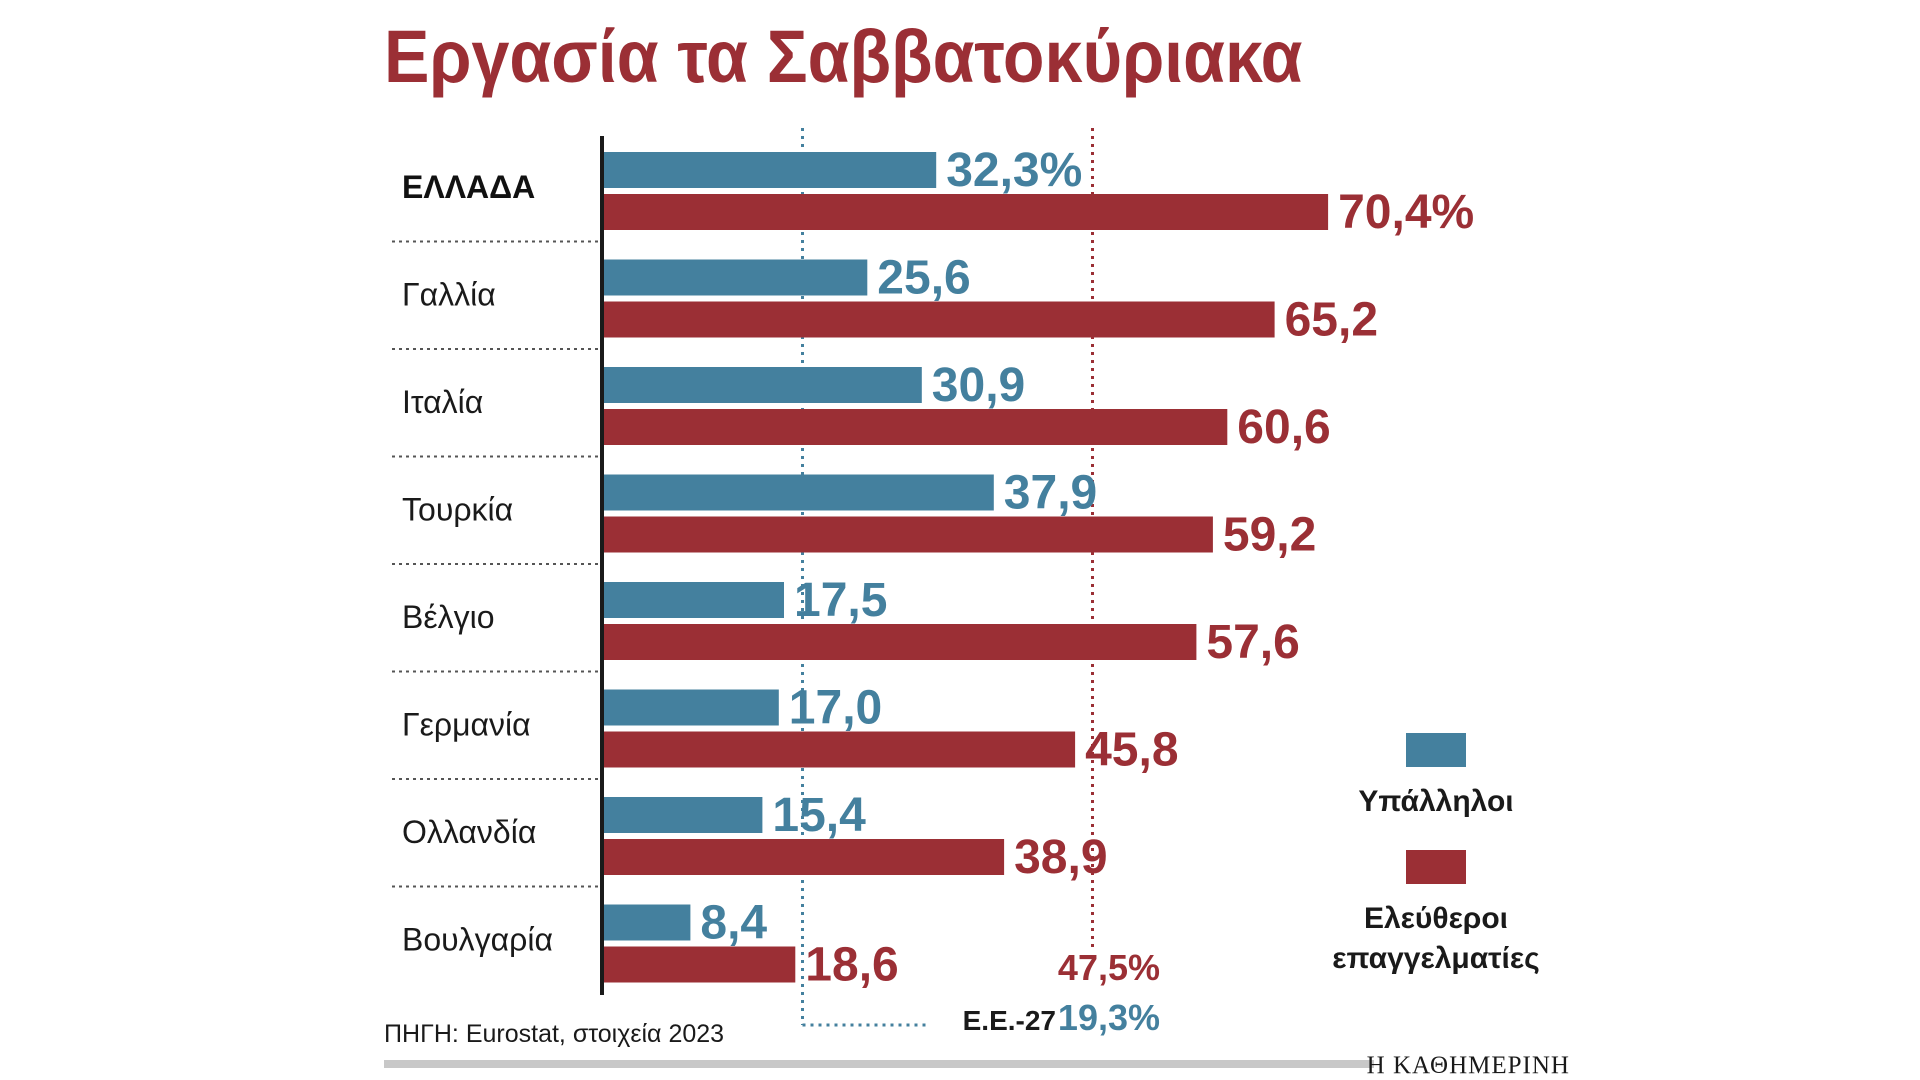 This screenshot has width=1920, height=1080. I want to click on value-label-employees: 30,9, so click(978, 385).